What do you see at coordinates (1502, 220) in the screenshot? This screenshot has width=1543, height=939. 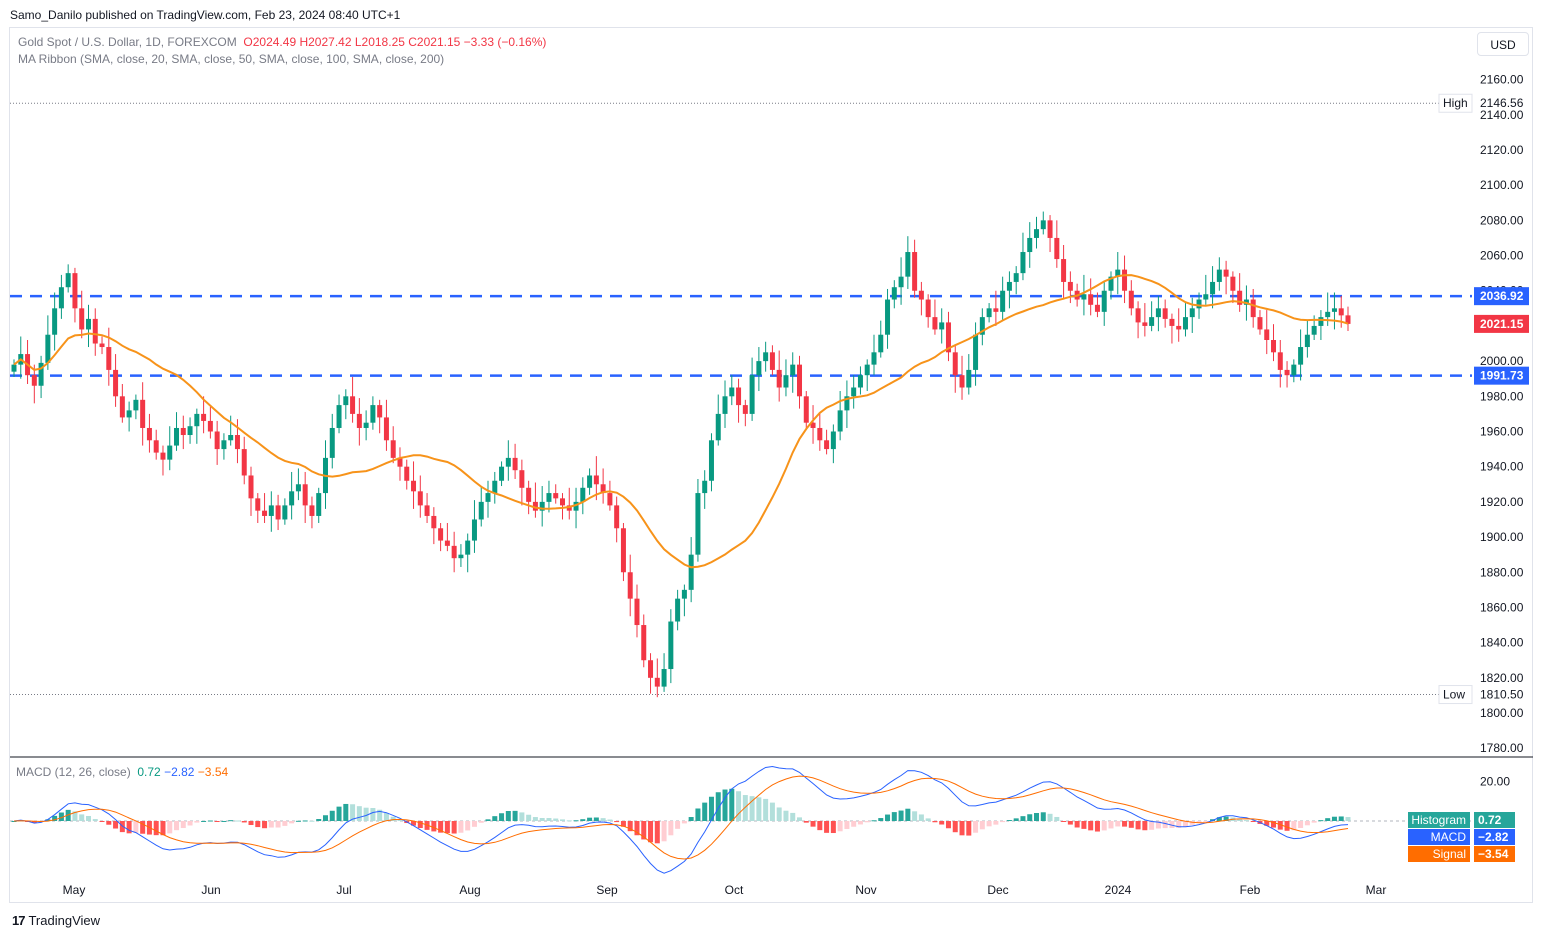 I see `y-tick-label: 2080.00` at bounding box center [1502, 220].